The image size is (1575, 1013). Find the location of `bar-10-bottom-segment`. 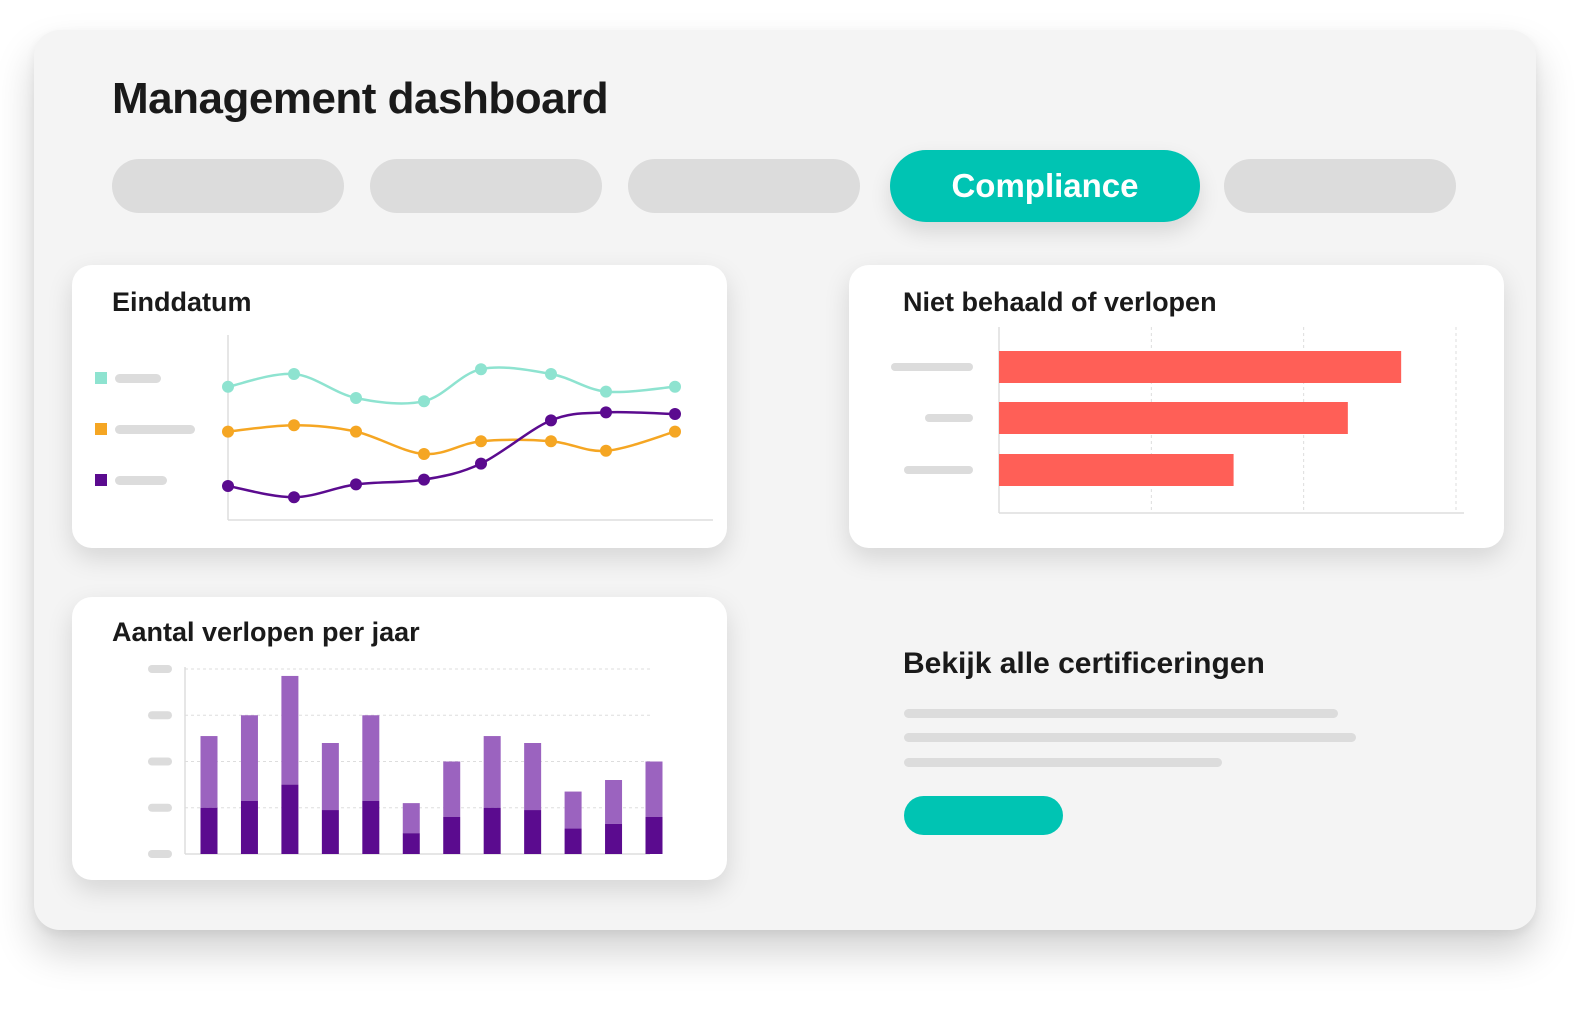

bar-10-bottom-segment is located at coordinates (614, 838).